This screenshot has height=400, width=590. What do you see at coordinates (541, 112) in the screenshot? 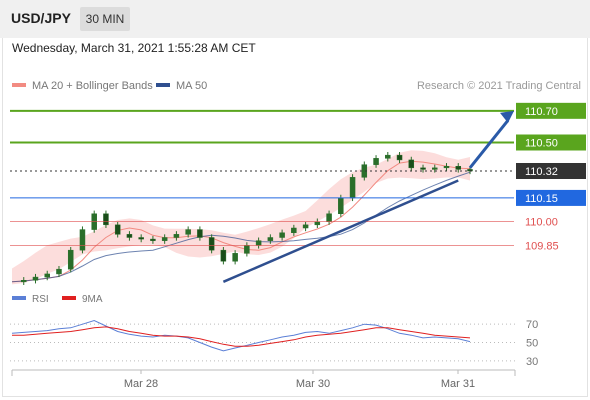
I see `price-tag-label: 110.70` at bounding box center [541, 112].